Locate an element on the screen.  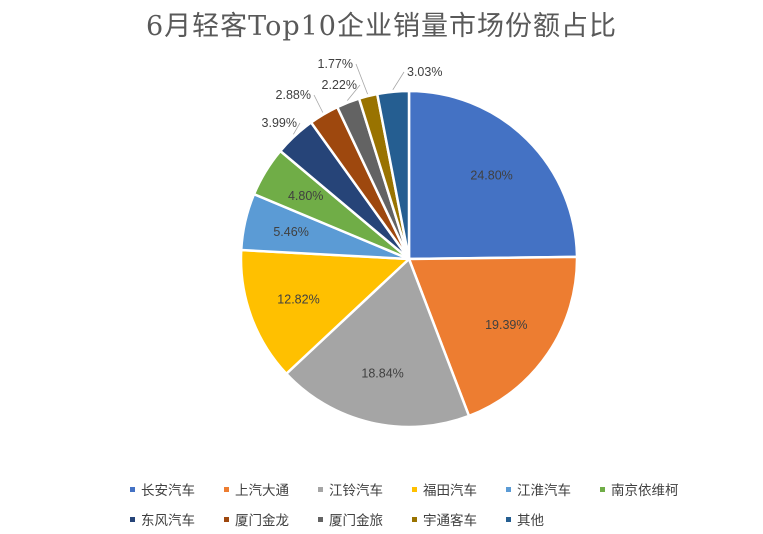
pie-slice-福田汽车 is located at coordinates (325, 312).